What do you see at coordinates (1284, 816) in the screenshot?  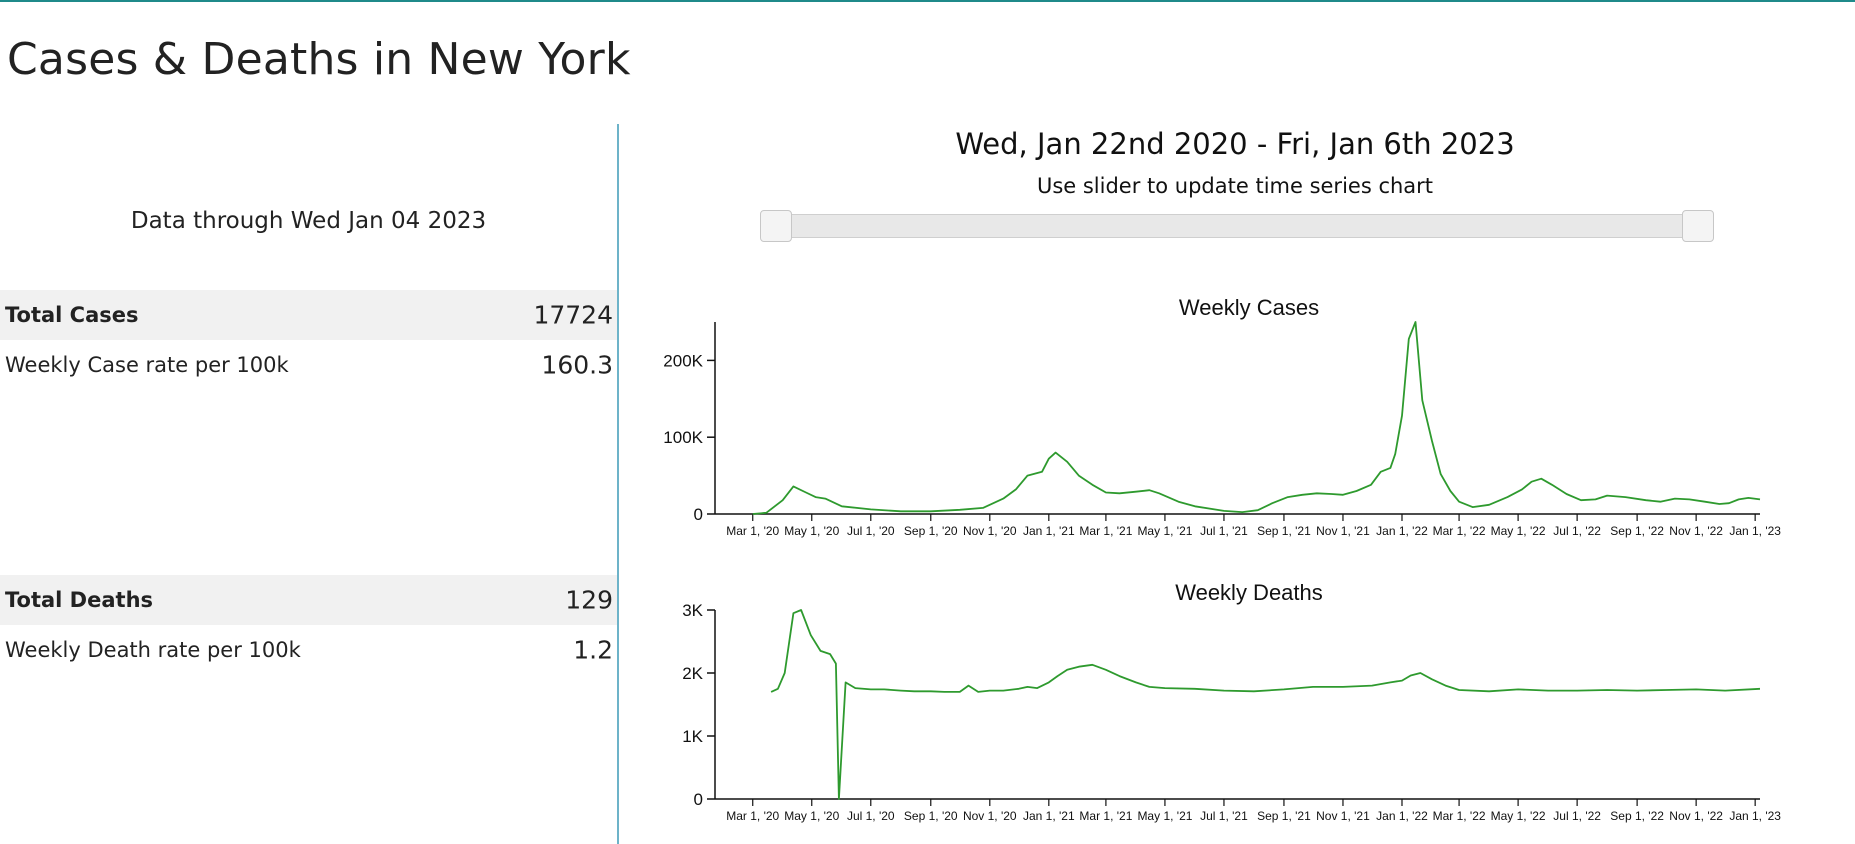 I see `weekly-deaths-x-tick-label: Sep 1, '21` at bounding box center [1284, 816].